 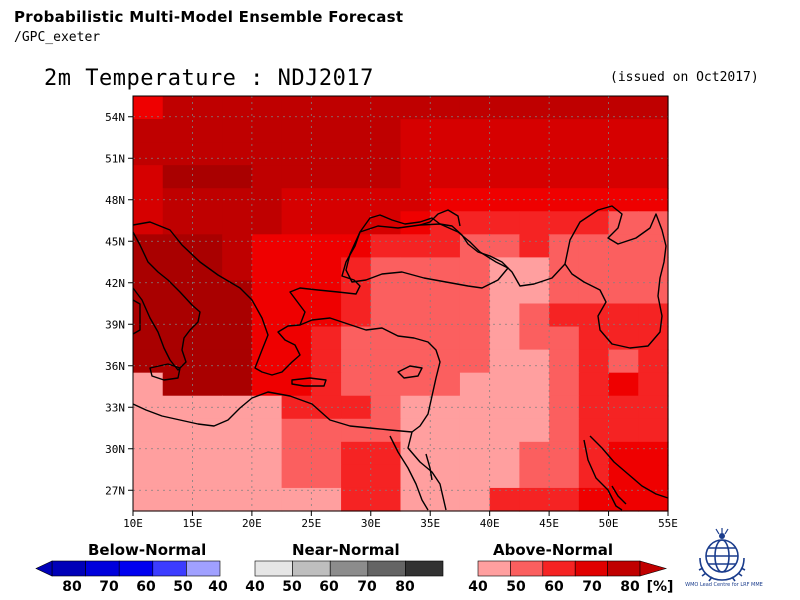 I want to click on legend-below-label-3: 60, so click(x=146, y=587).